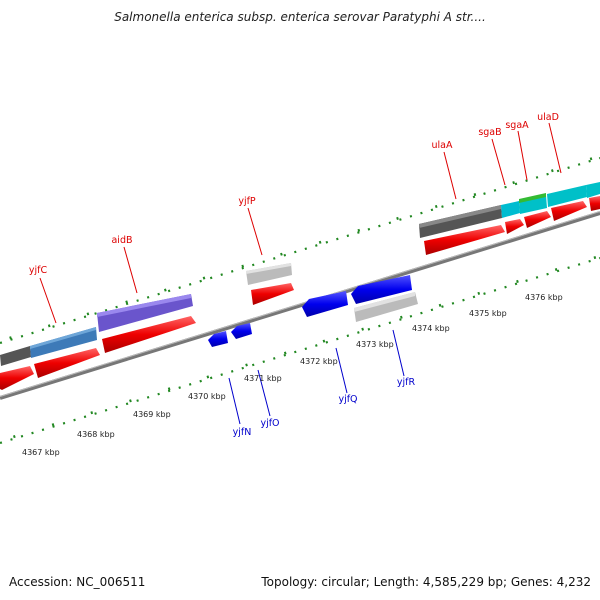 This screenshot has height=600, width=600. What do you see at coordinates (41, 452) in the screenshot?
I see `scale-label: 4367 kbp` at bounding box center [41, 452].